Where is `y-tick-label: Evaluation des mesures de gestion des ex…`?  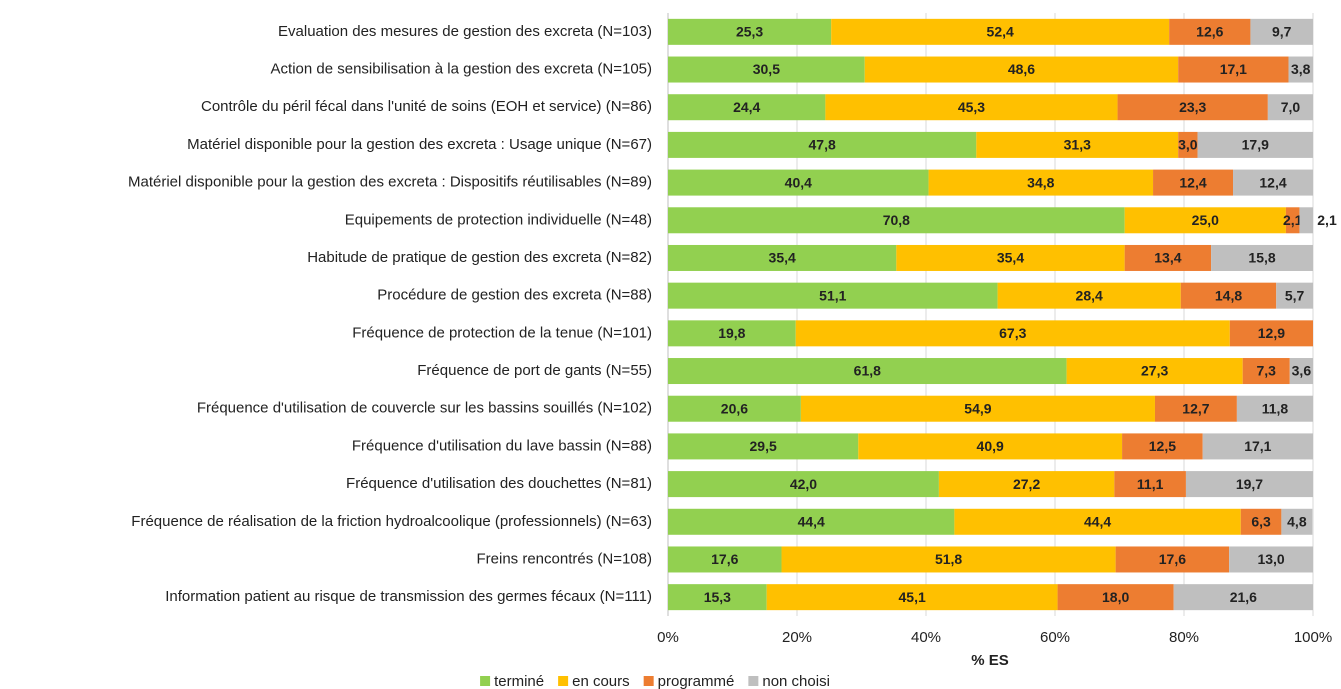 y-tick-label: Evaluation des mesures de gestion des ex… is located at coordinates (465, 31).